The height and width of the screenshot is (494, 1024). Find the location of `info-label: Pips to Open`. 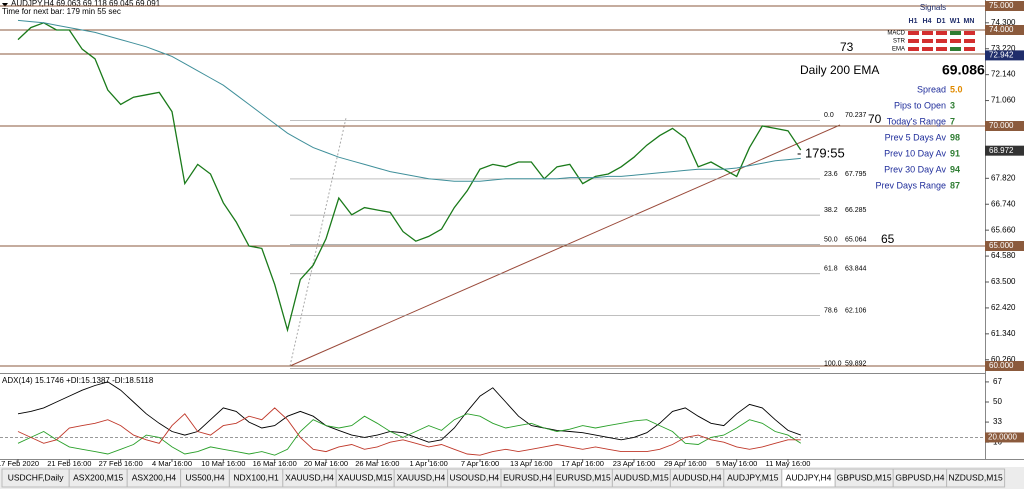

info-label: Pips to Open is located at coordinates (920, 105).